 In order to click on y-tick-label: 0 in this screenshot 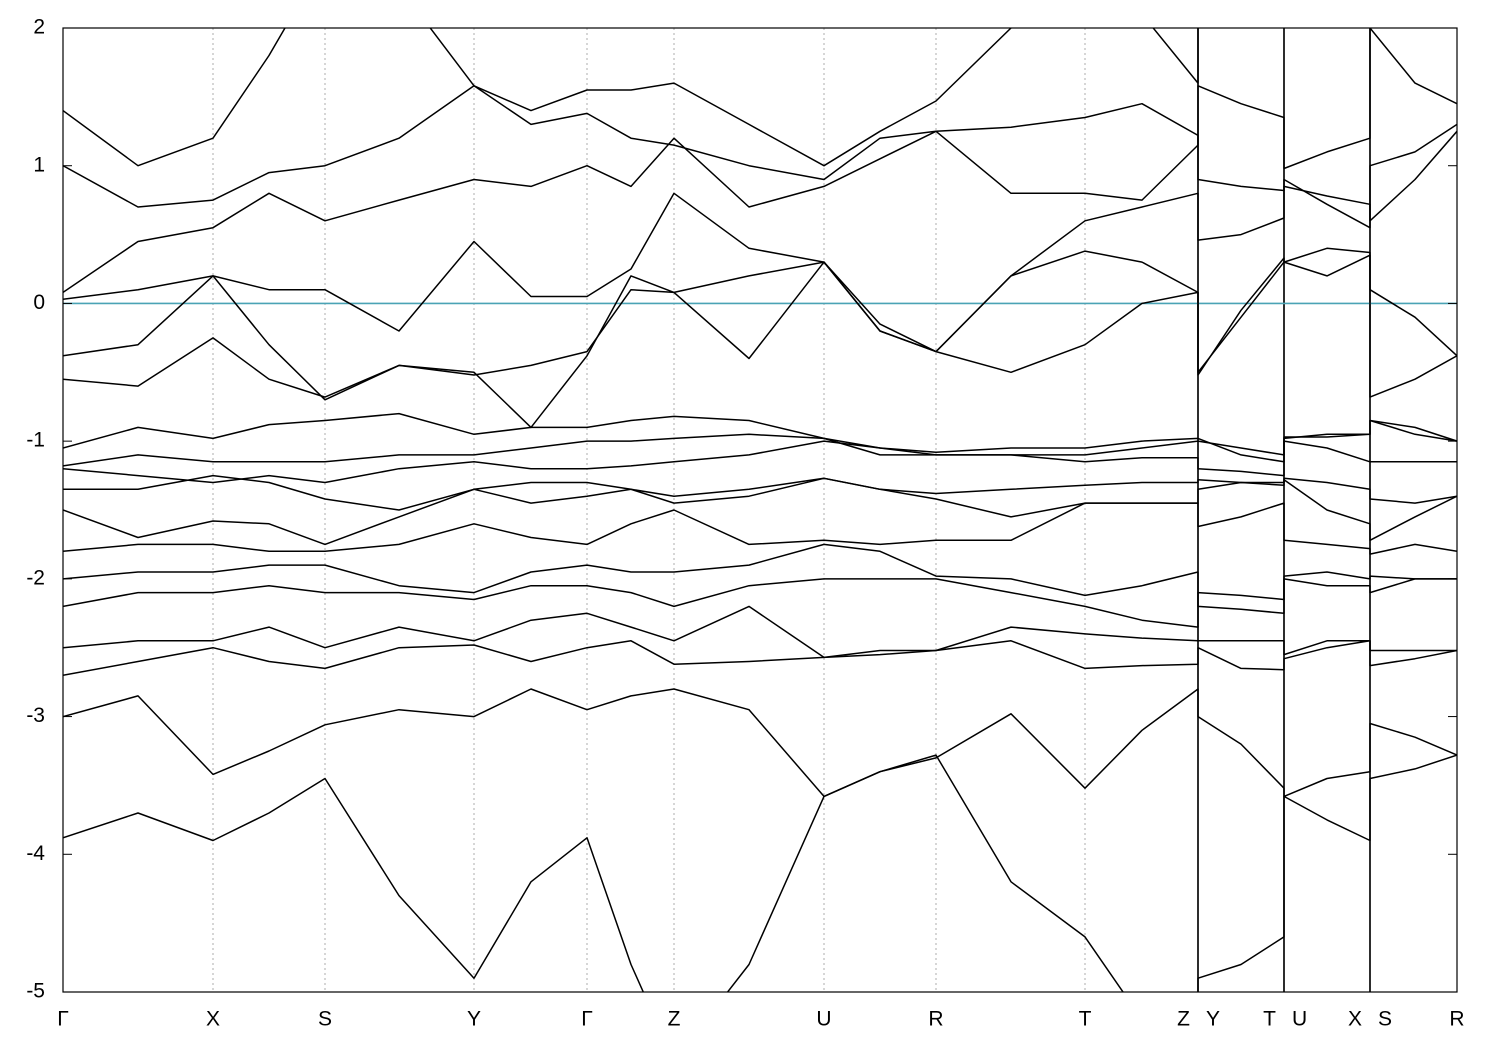, I will do `click(39, 302)`.